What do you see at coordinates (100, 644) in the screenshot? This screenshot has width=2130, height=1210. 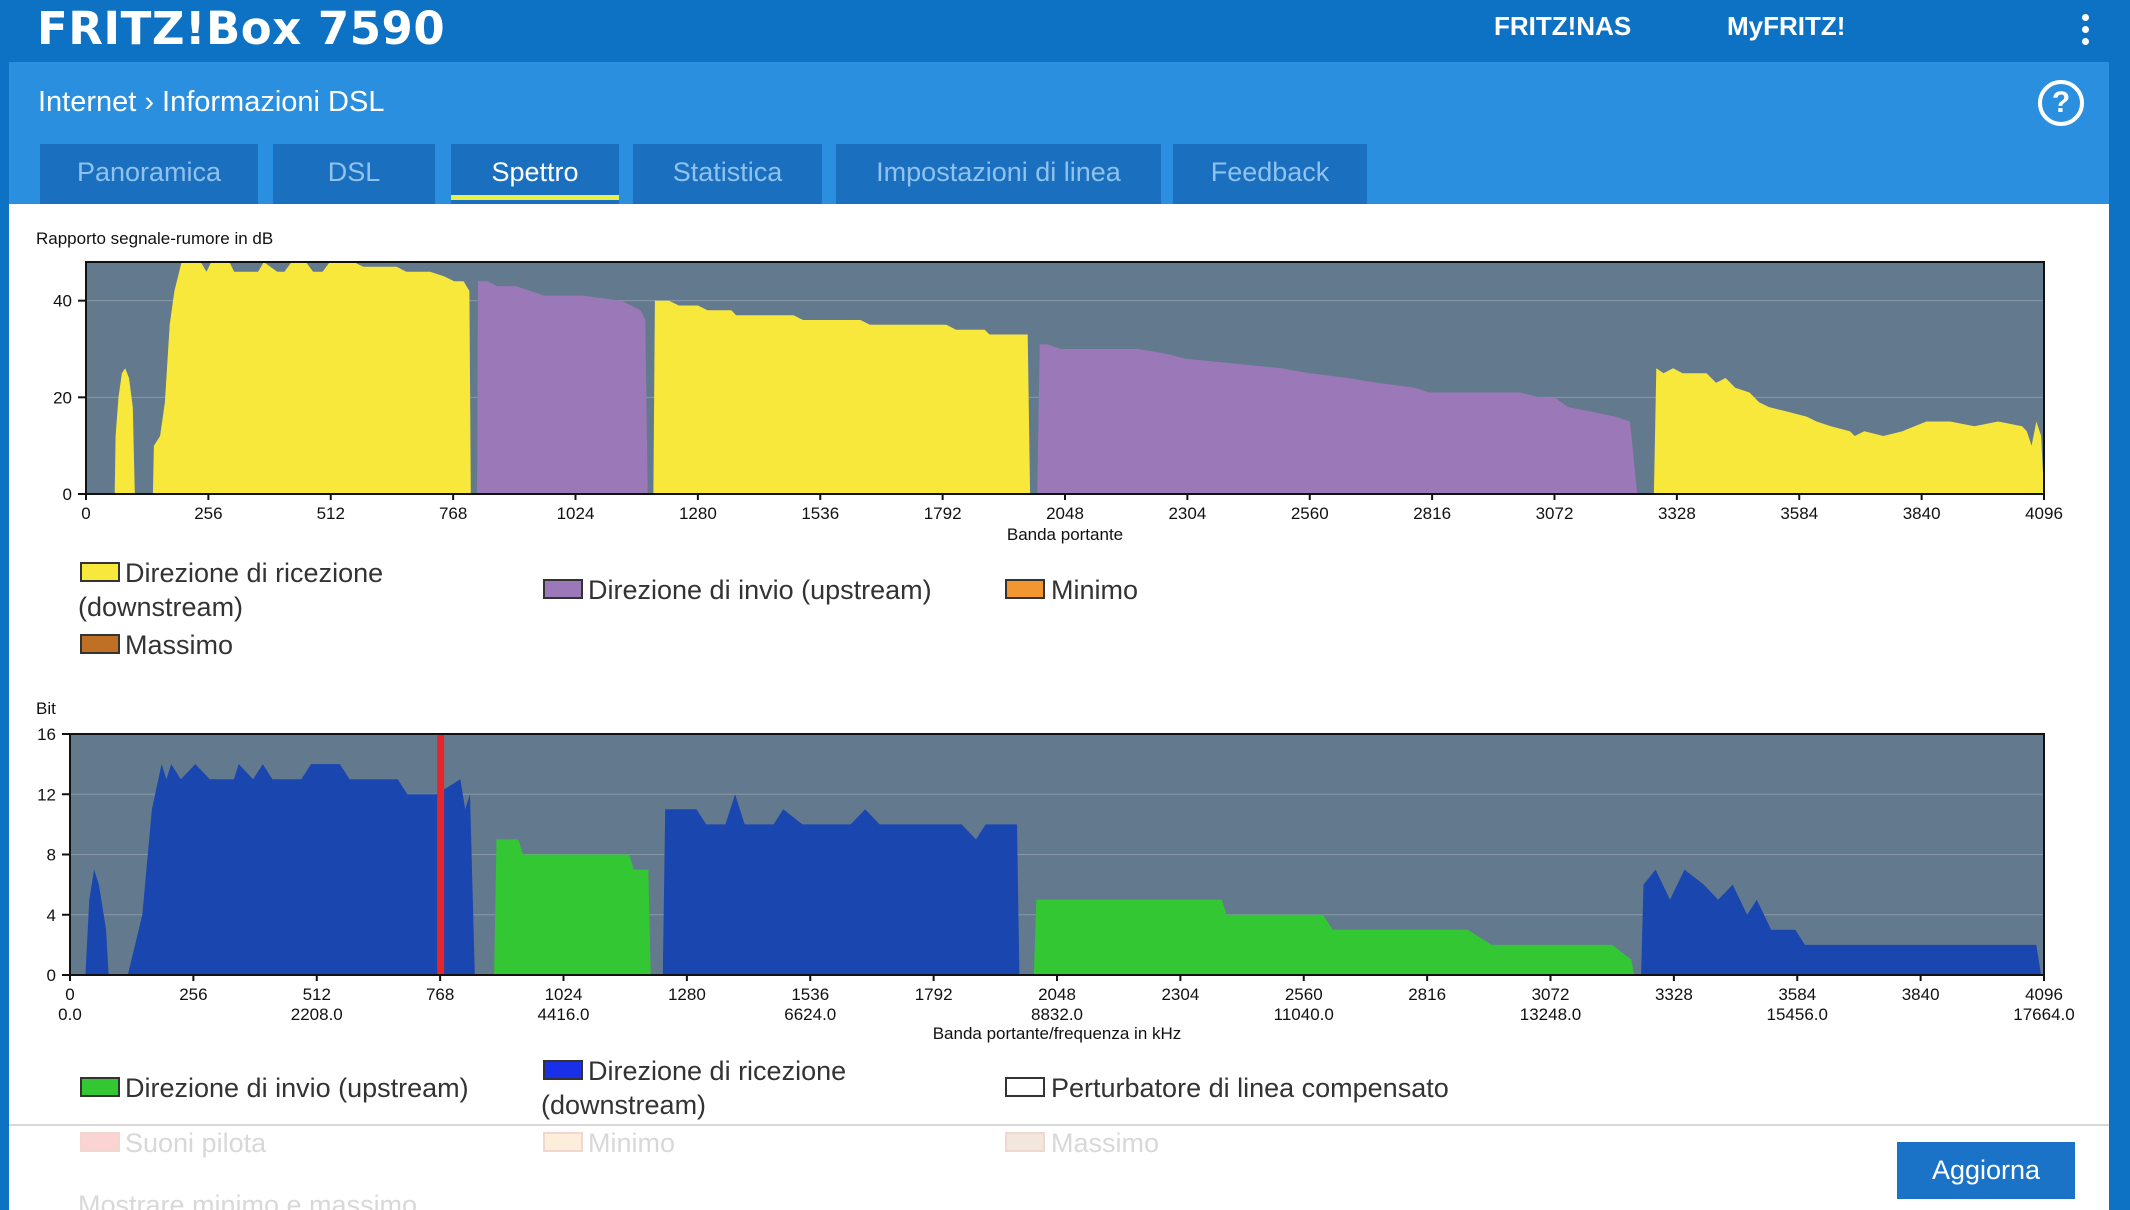 I see `legend-swatch-massimo` at bounding box center [100, 644].